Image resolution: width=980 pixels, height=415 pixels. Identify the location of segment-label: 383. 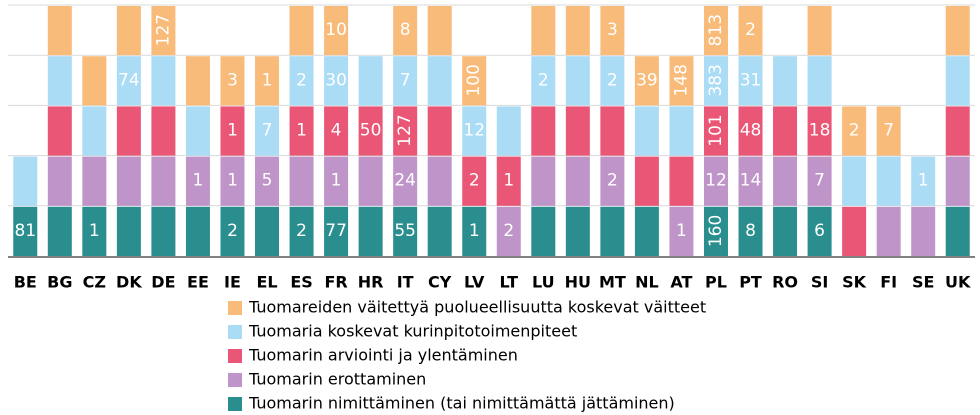
(716, 80).